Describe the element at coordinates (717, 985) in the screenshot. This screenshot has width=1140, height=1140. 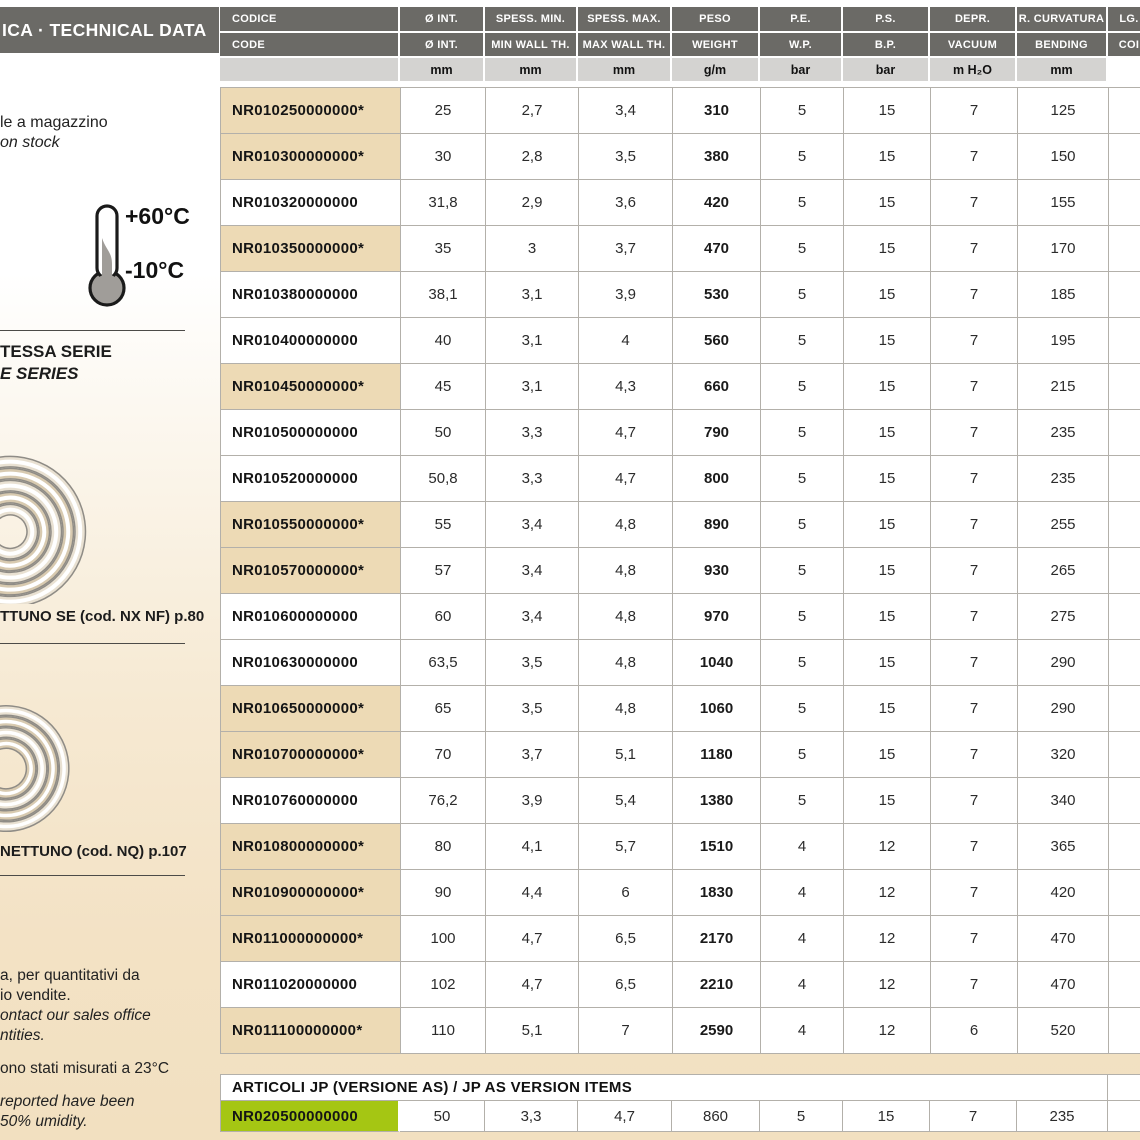
I see `value-cell: 2210` at that location.